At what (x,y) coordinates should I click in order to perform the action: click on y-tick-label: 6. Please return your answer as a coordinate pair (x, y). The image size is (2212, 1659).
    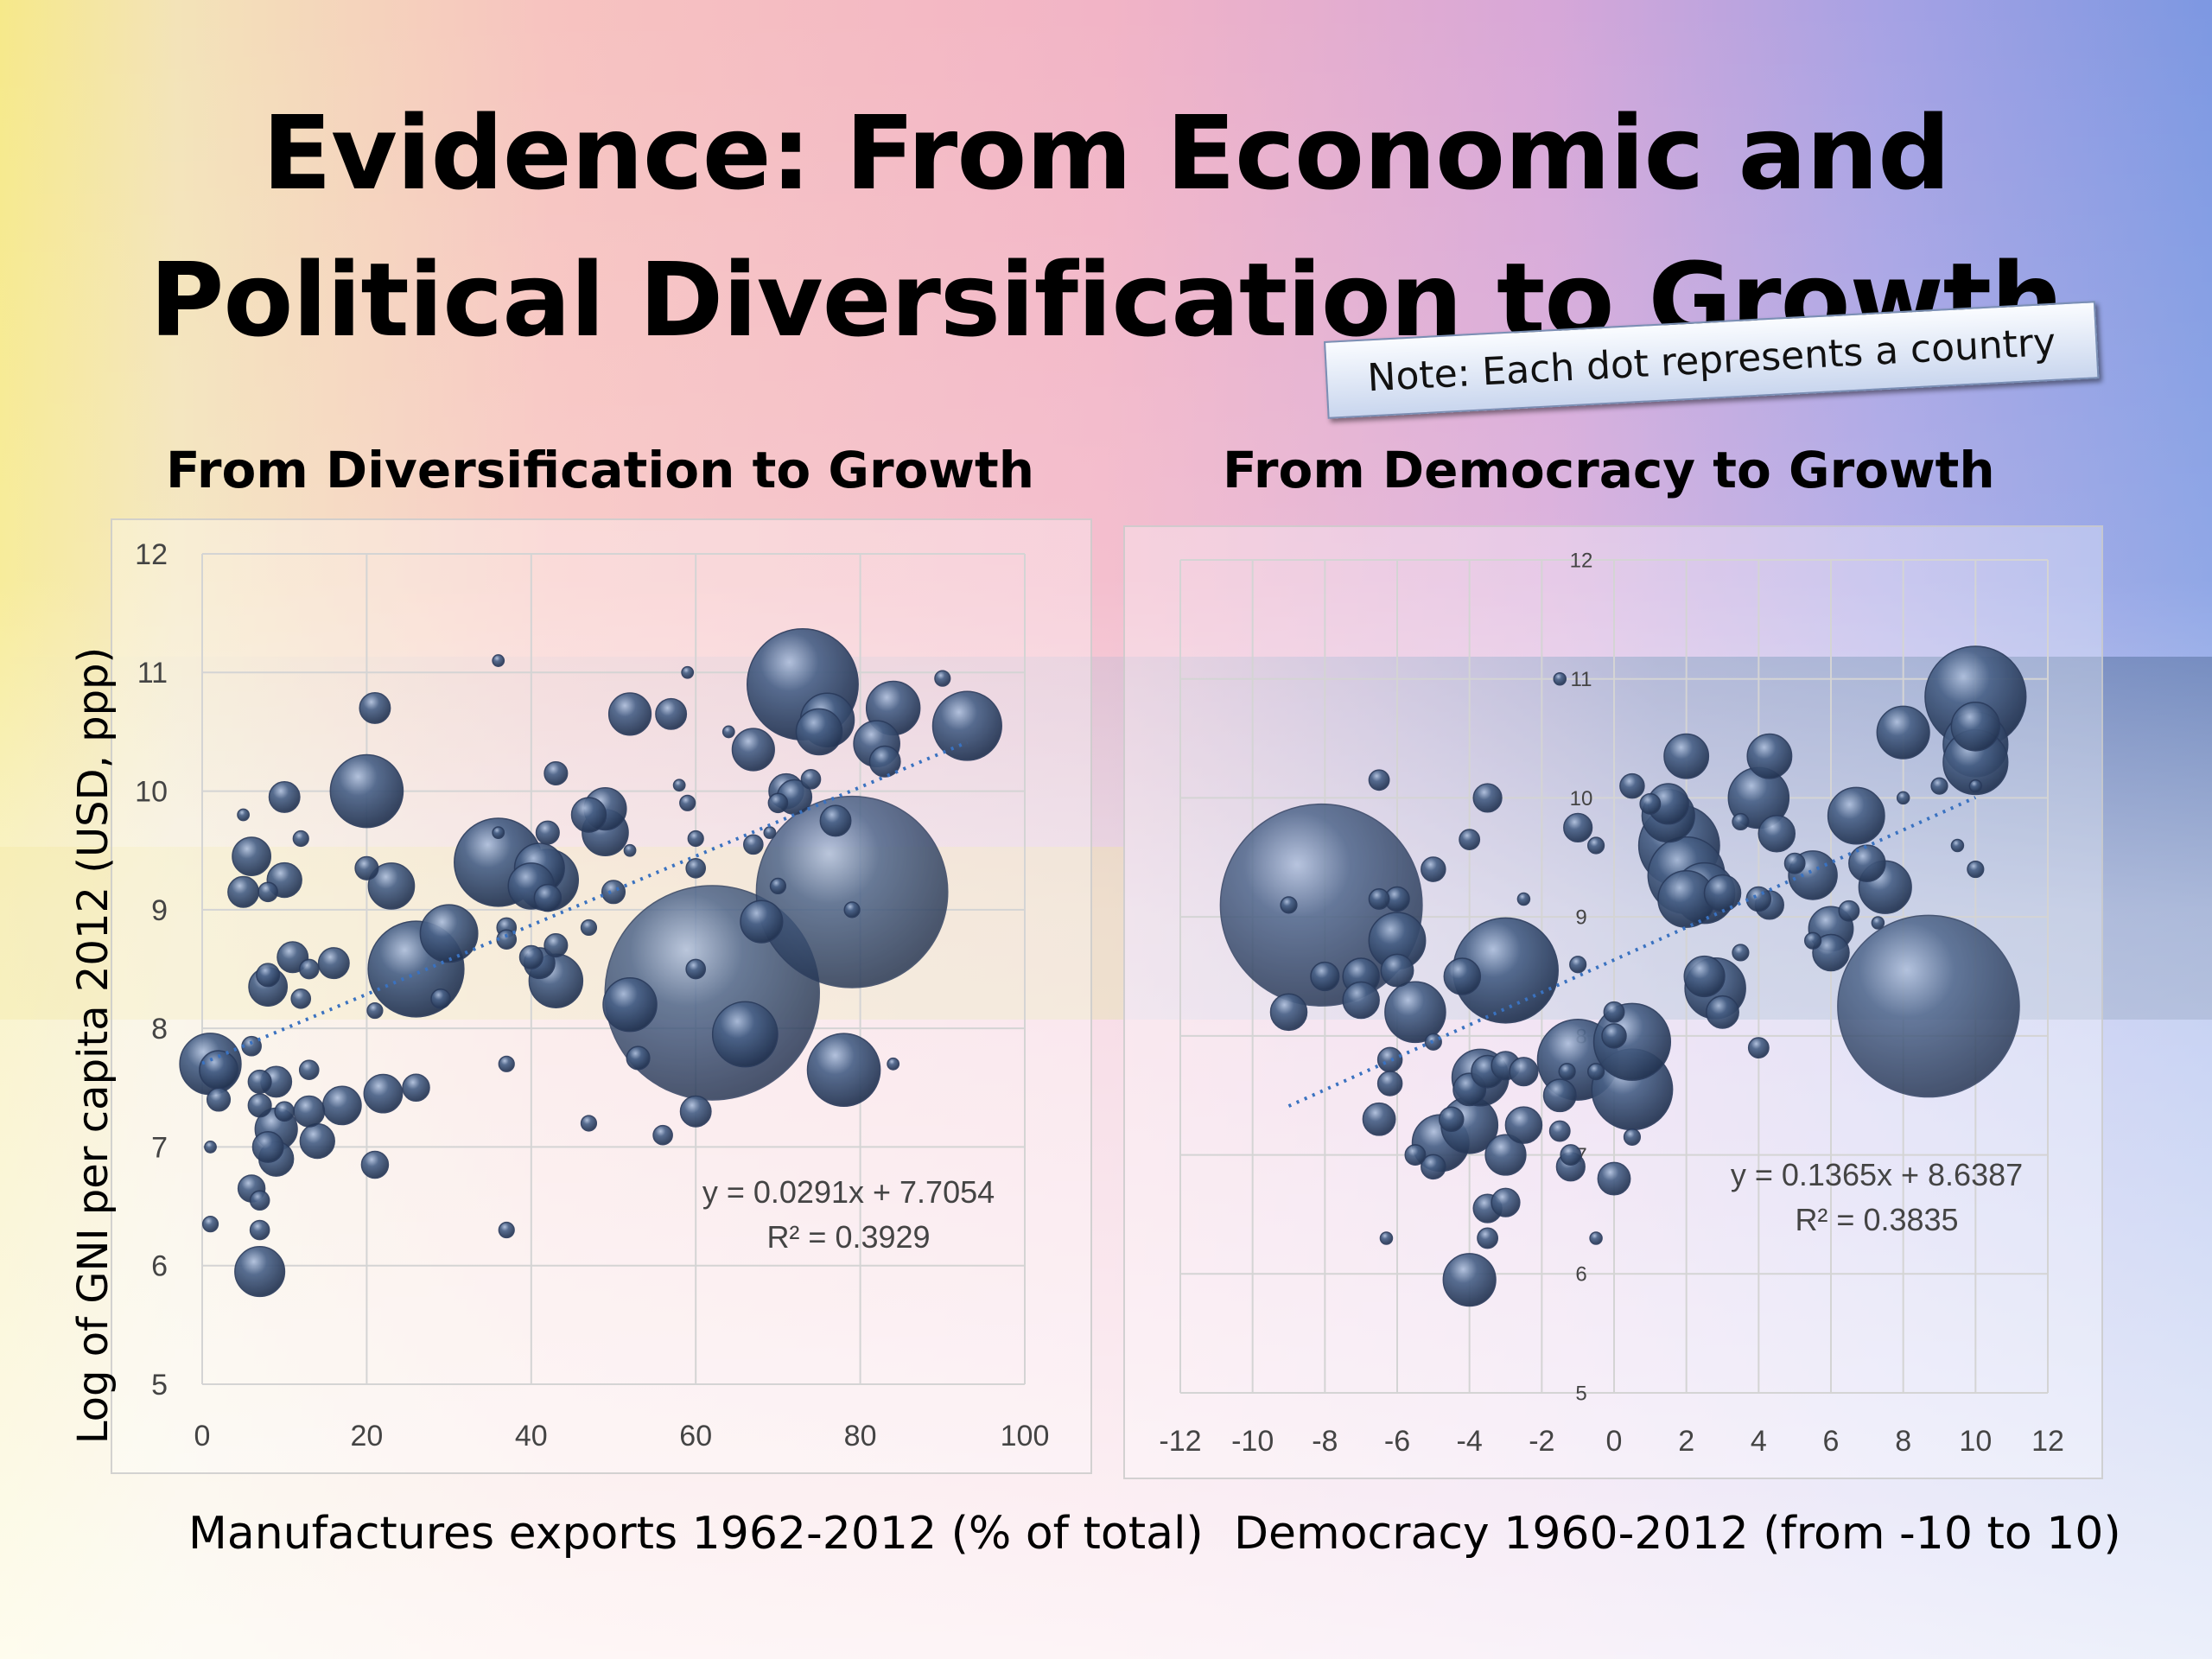
    Looking at the image, I should click on (159, 1266).